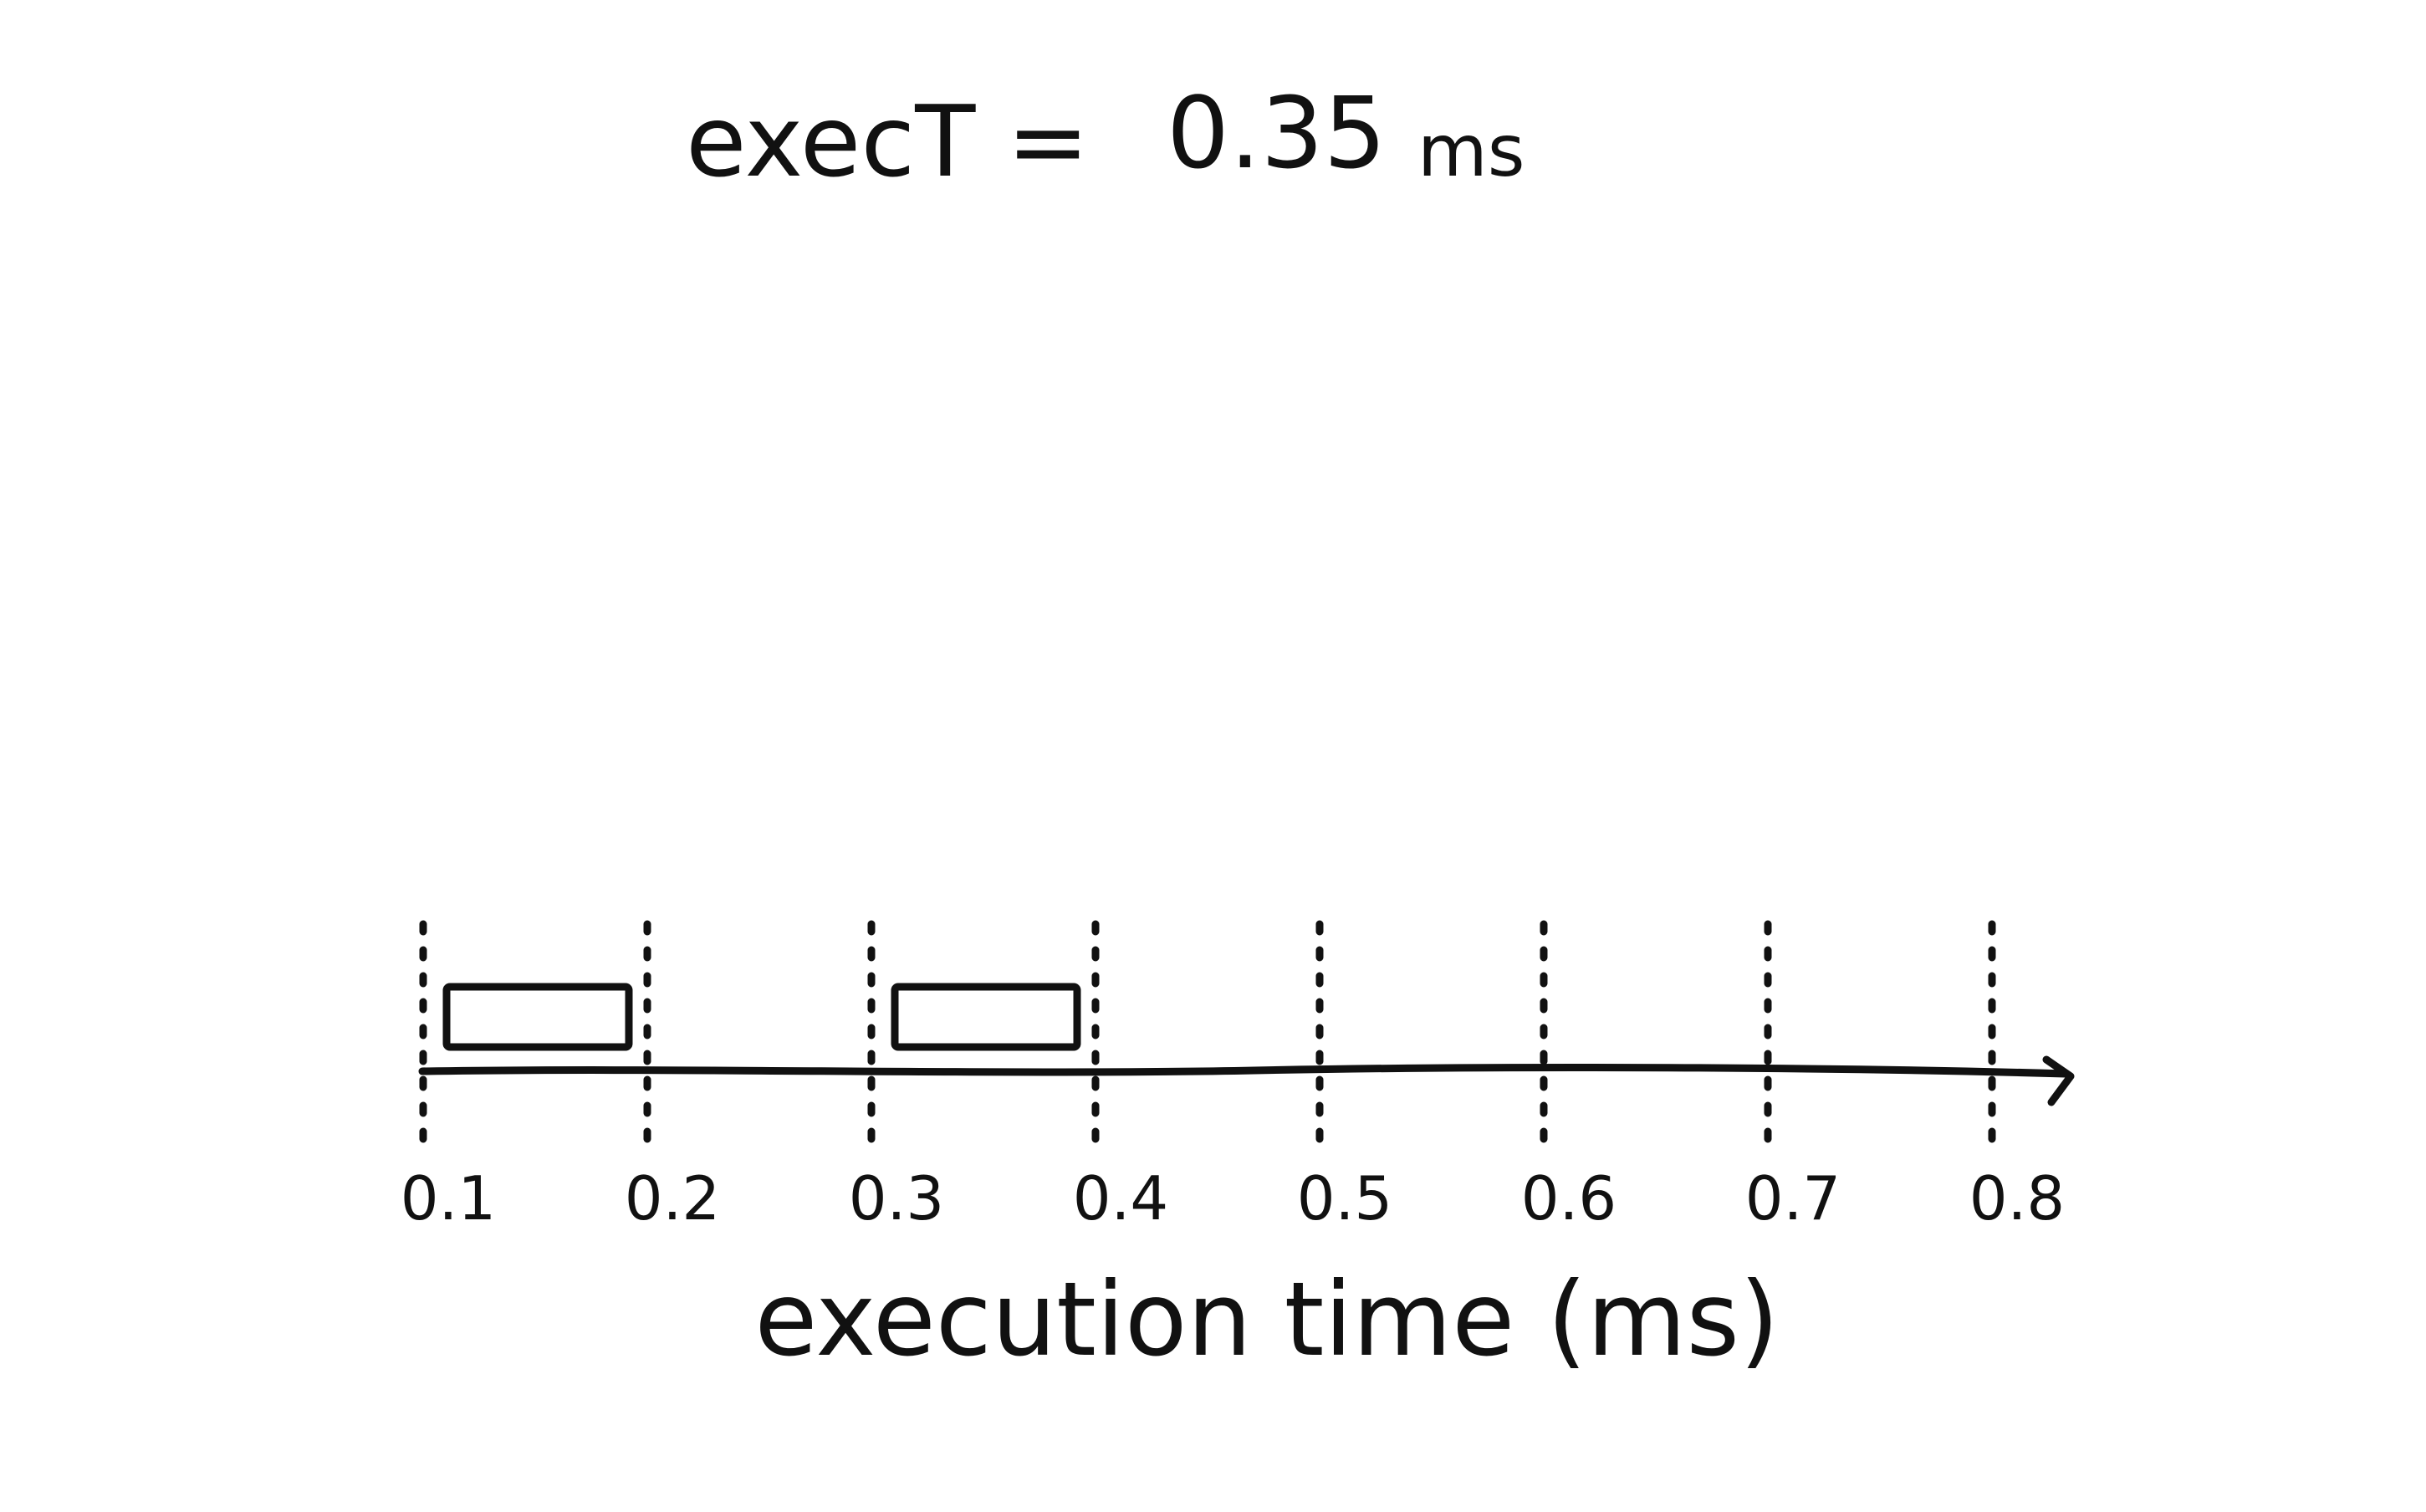  What do you see at coordinates (897, 1198) in the screenshot?
I see `tick-label: 0.3` at bounding box center [897, 1198].